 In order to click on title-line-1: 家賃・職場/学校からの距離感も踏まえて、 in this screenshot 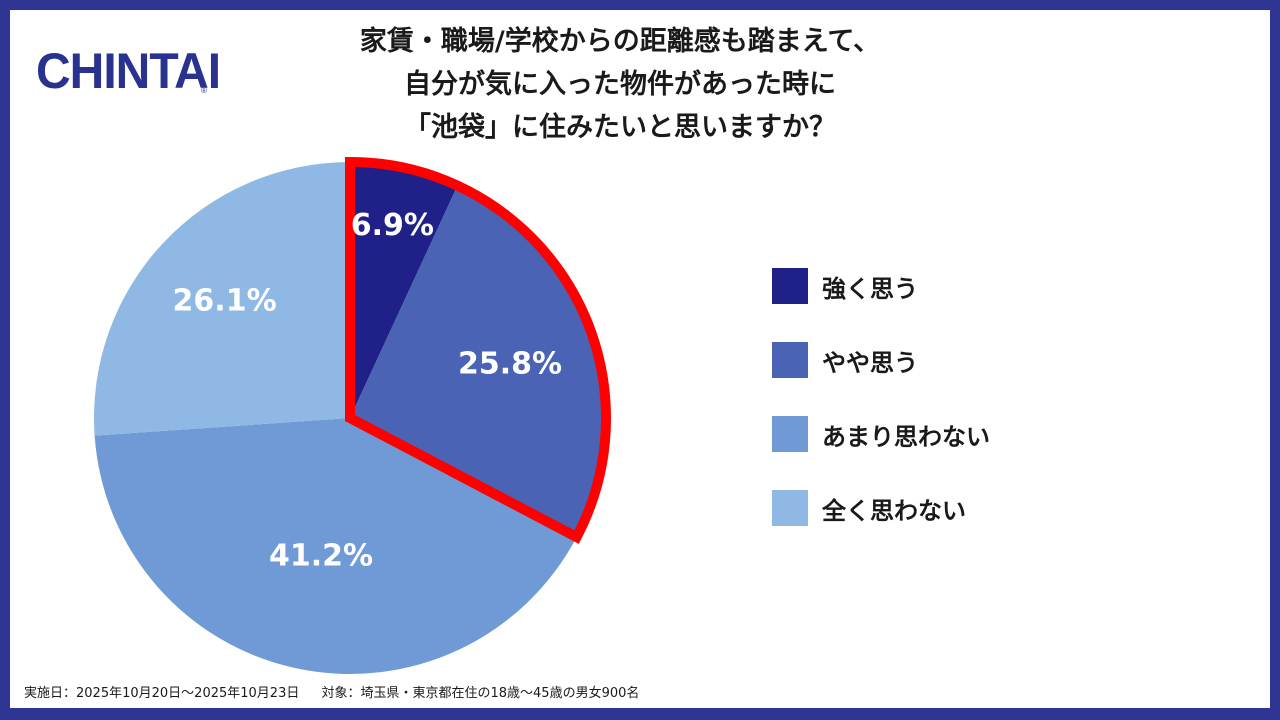, I will do `click(620, 41)`.